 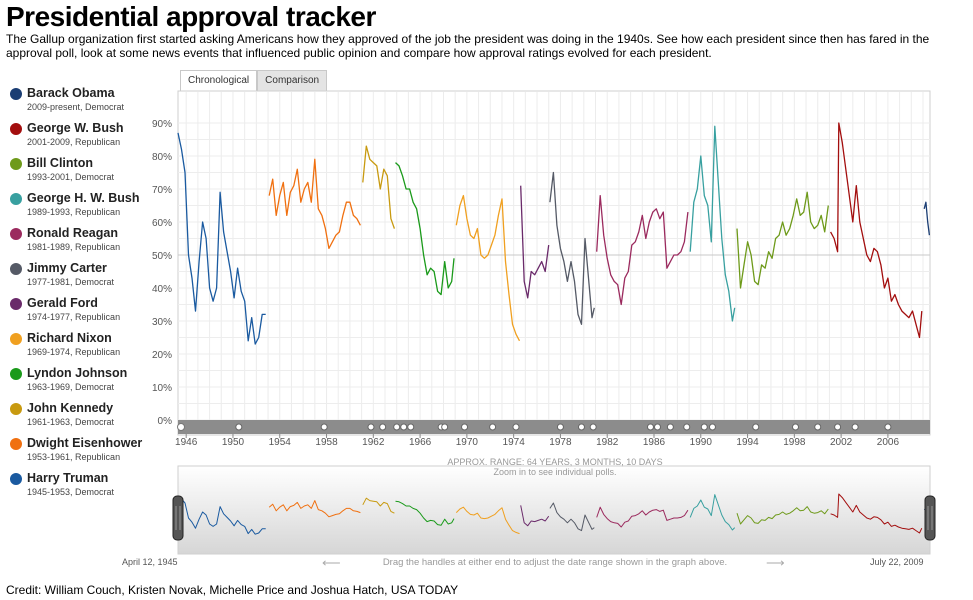 What do you see at coordinates (74, 142) in the screenshot?
I see `legend-term: 2001-2009, Republican` at bounding box center [74, 142].